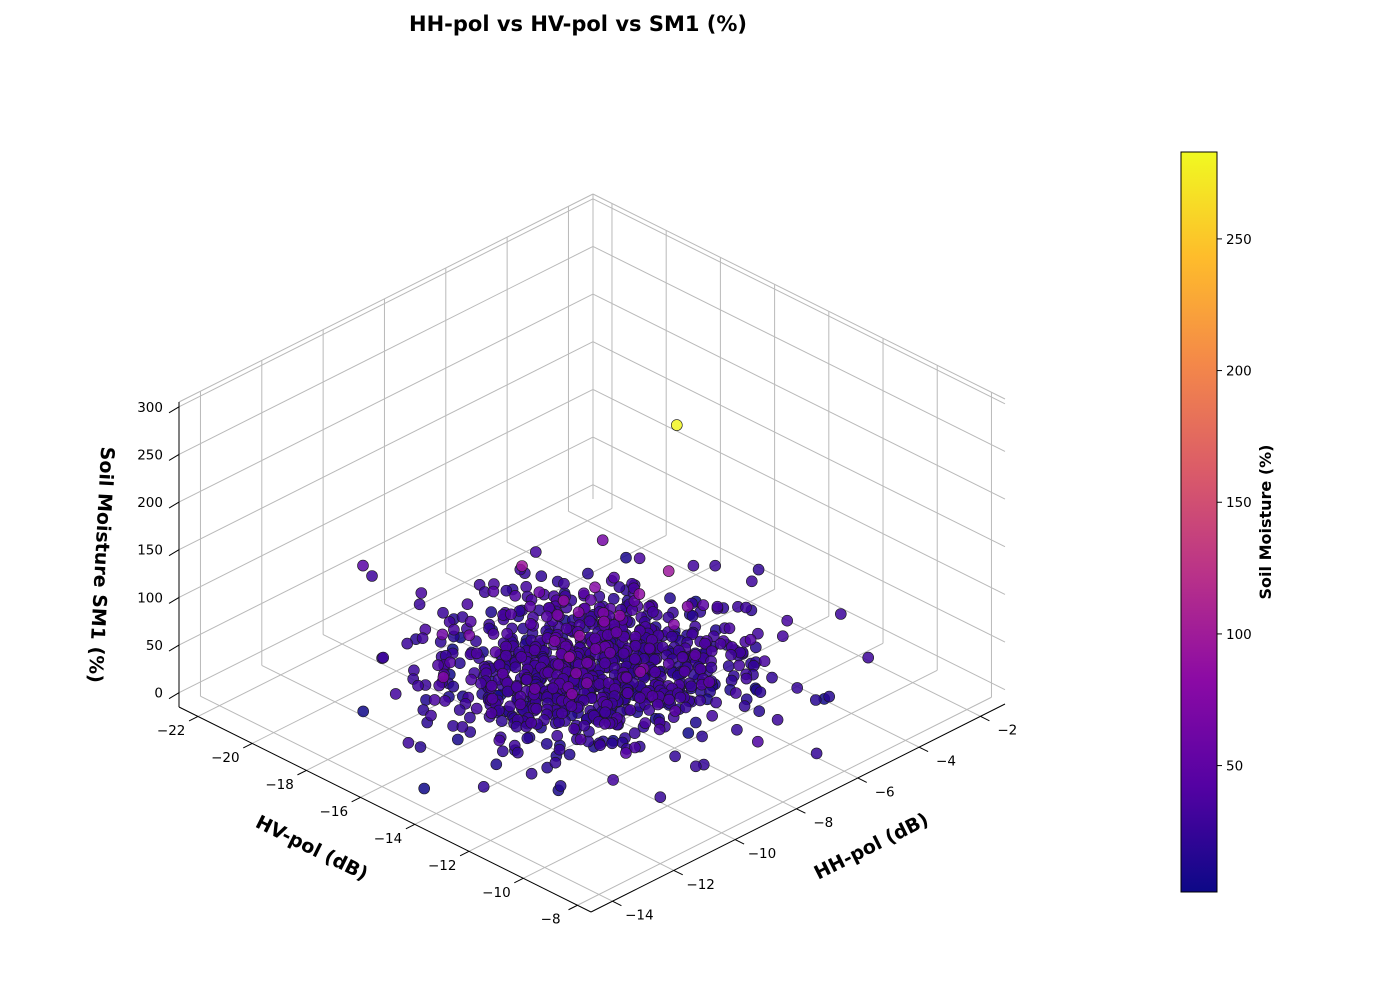 The image size is (1400, 1000). I want to click on z-tick-label: 200, so click(150, 503).